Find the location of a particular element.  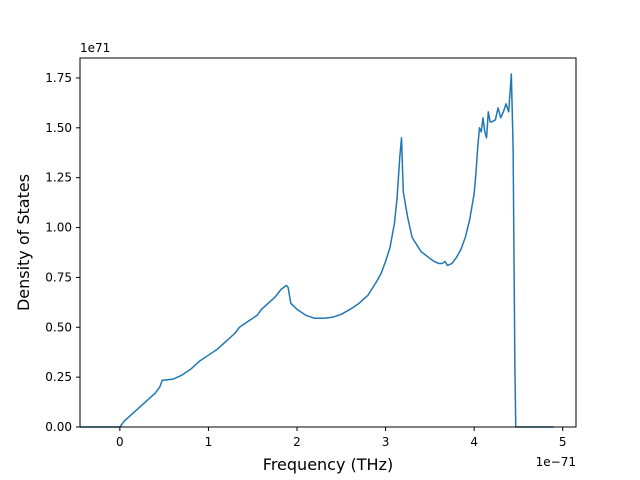

y-tick-label: 0.00 is located at coordinates (58, 427).